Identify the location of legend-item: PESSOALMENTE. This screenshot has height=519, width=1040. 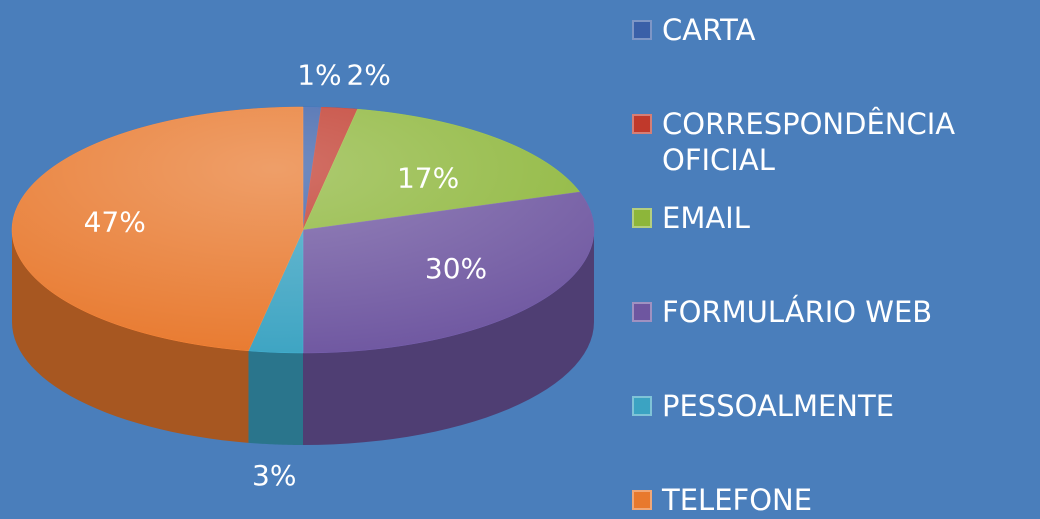
(819, 406).